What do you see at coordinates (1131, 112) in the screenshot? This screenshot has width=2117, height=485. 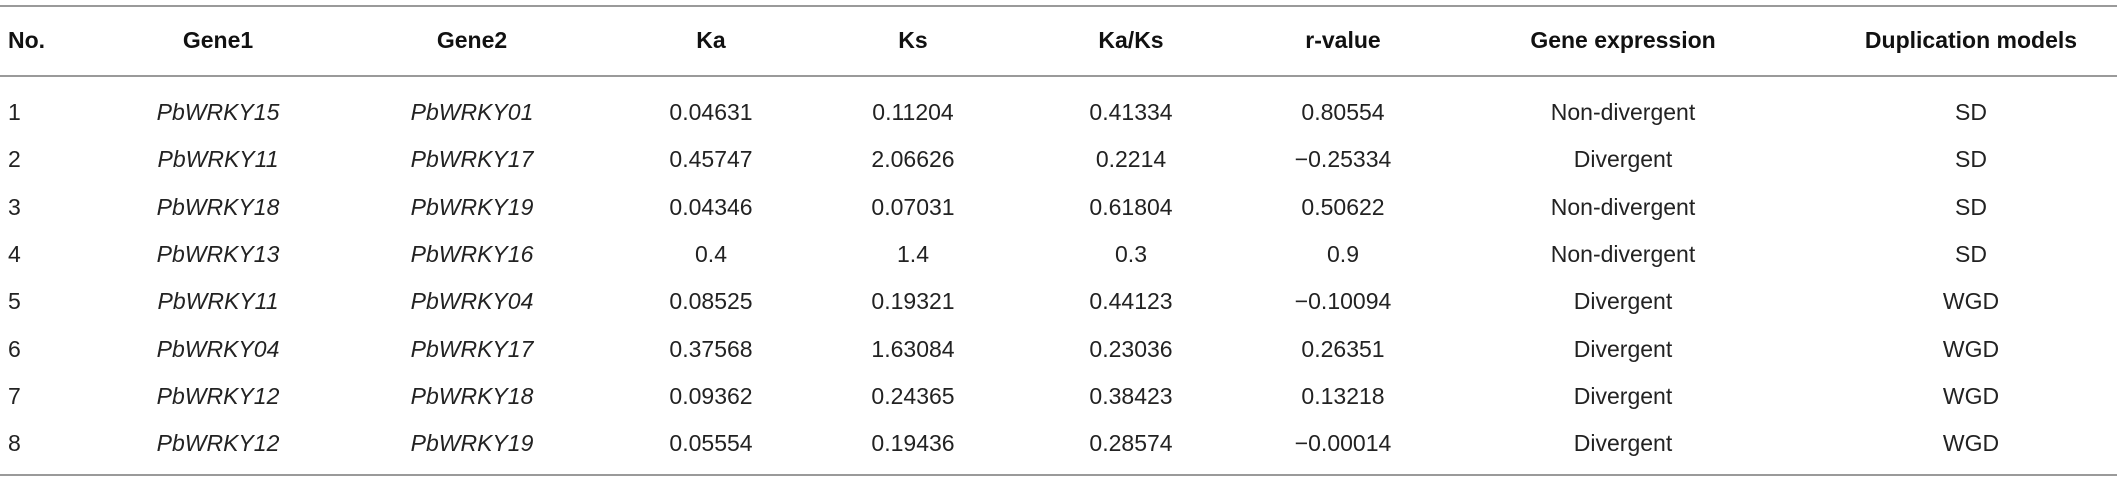 I see `table-cell: 0.41334` at bounding box center [1131, 112].